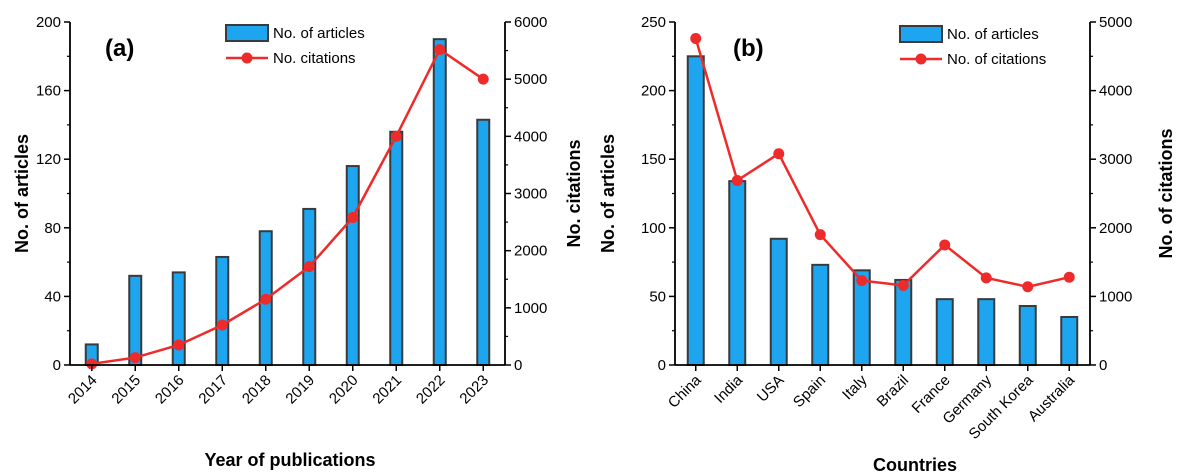  What do you see at coordinates (48, 159) in the screenshot?
I see `left-tick-label: 120` at bounding box center [48, 159].